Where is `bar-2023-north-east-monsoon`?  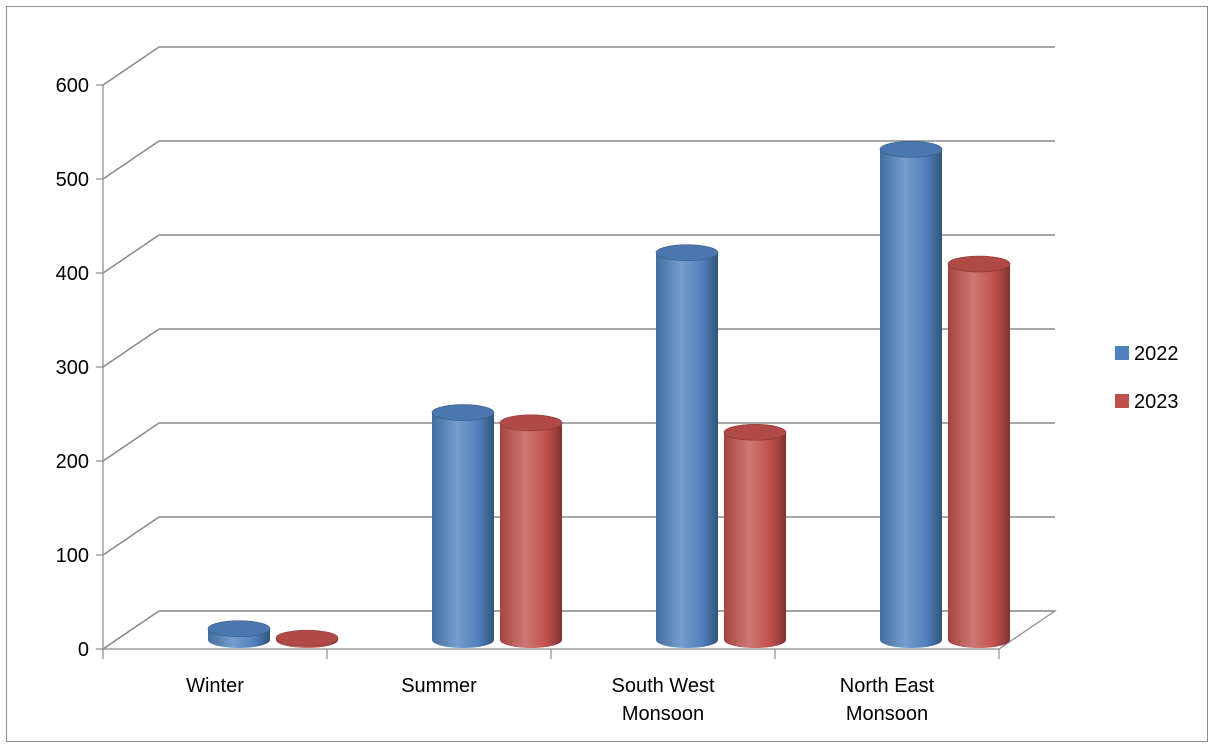 bar-2023-north-east-monsoon is located at coordinates (979, 451).